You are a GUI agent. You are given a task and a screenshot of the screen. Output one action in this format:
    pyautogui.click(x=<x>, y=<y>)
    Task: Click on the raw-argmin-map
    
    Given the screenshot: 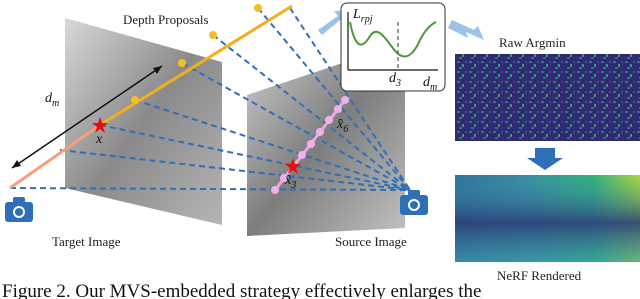 What is the action you would take?
    pyautogui.click(x=547, y=97)
    